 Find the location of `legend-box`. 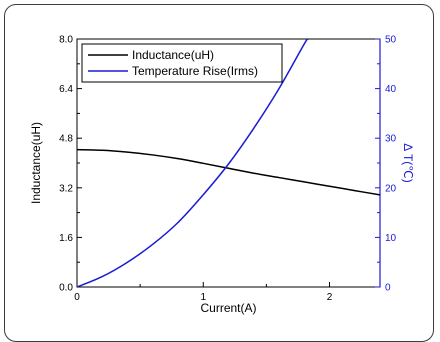

legend-box is located at coordinates (182, 63).